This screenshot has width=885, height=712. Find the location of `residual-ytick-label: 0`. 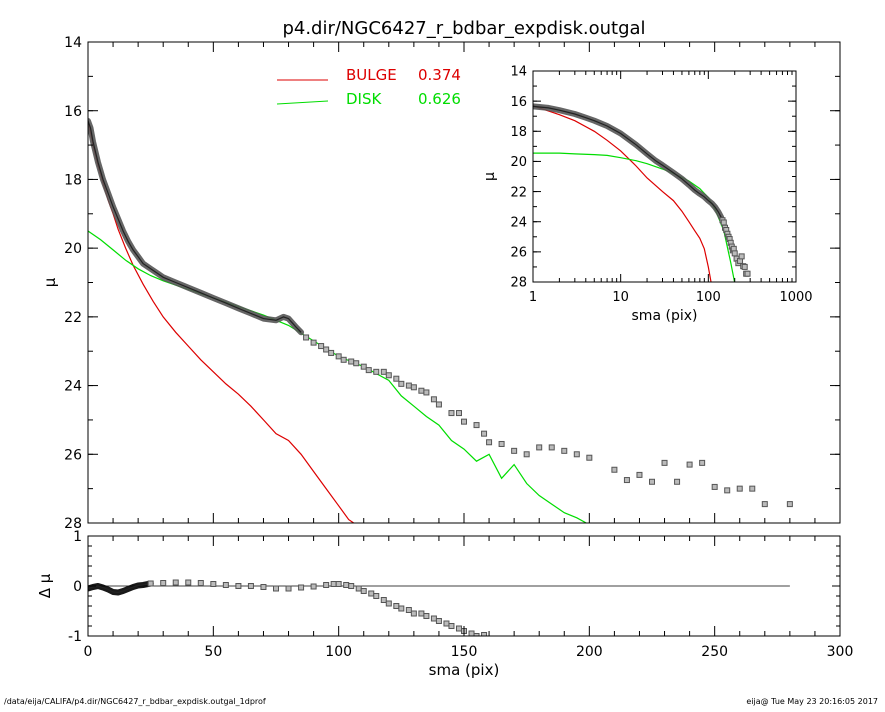

residual-ytick-label: 0 is located at coordinates (77, 587).